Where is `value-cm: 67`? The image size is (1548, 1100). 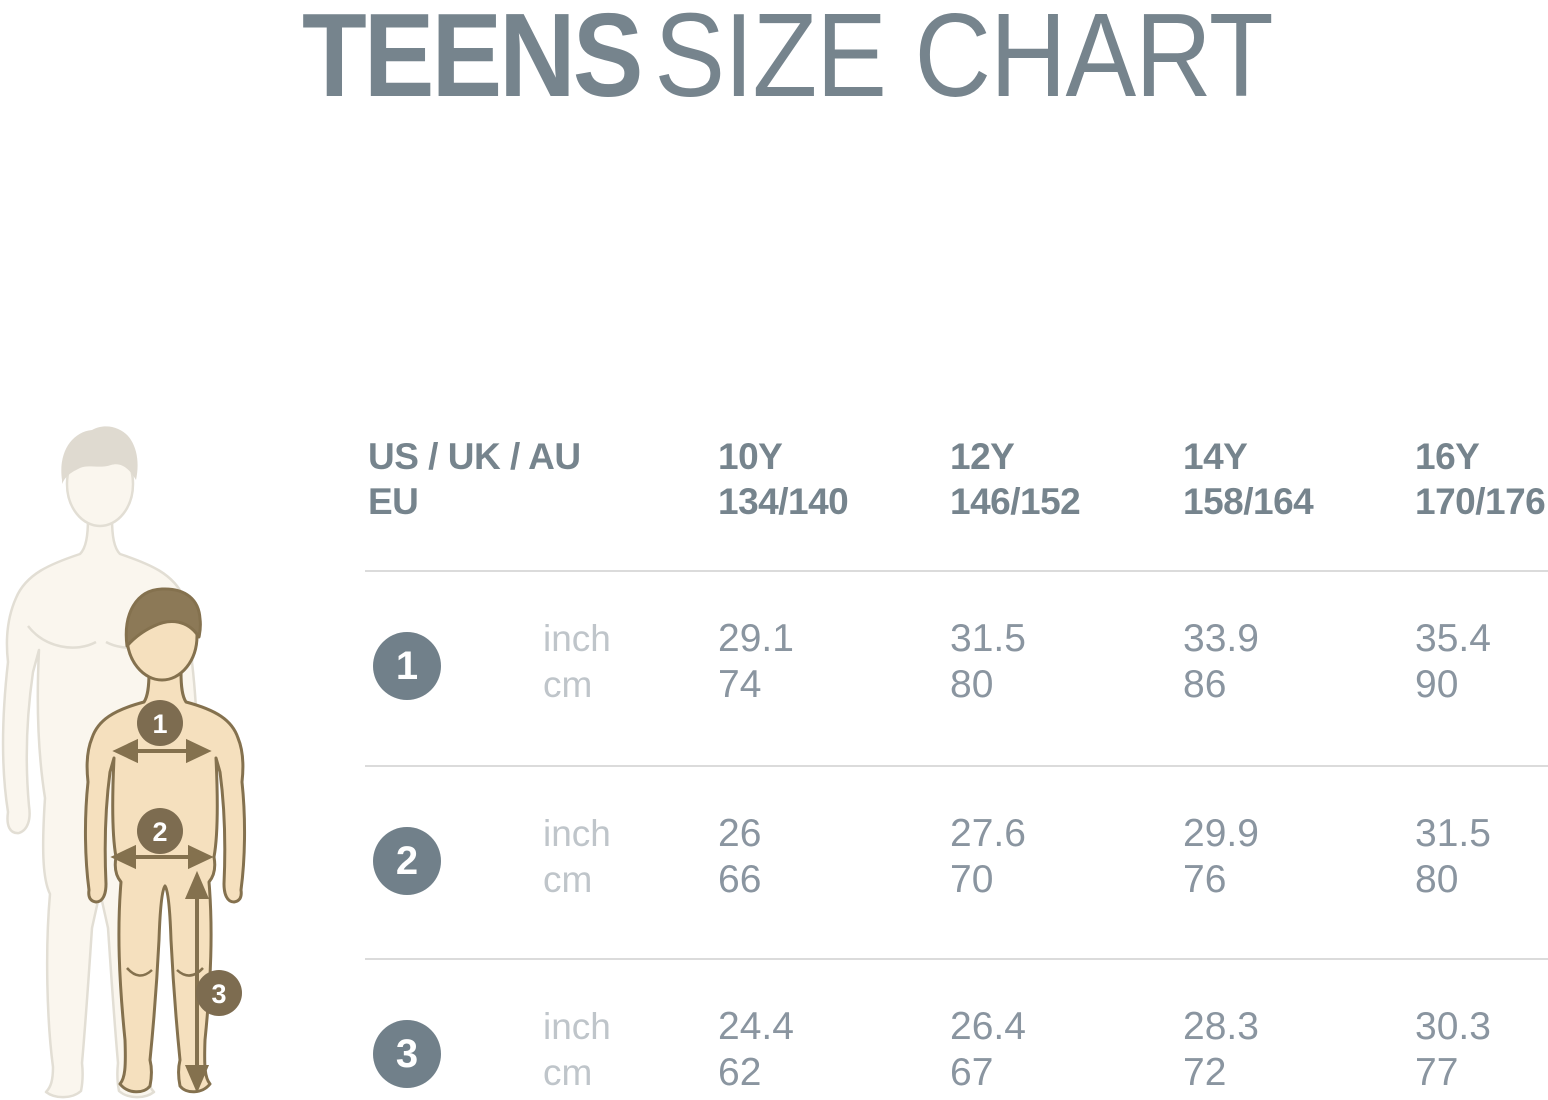 value-cm: 67 is located at coordinates (972, 1072).